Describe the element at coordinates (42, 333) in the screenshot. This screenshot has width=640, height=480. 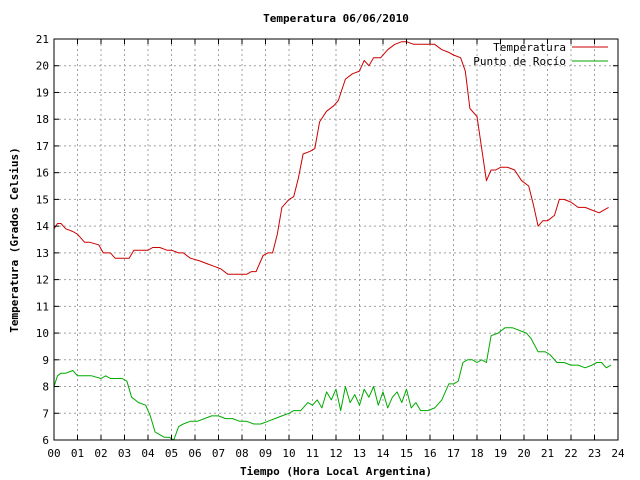
I see `y-tick-label: 10` at that location.